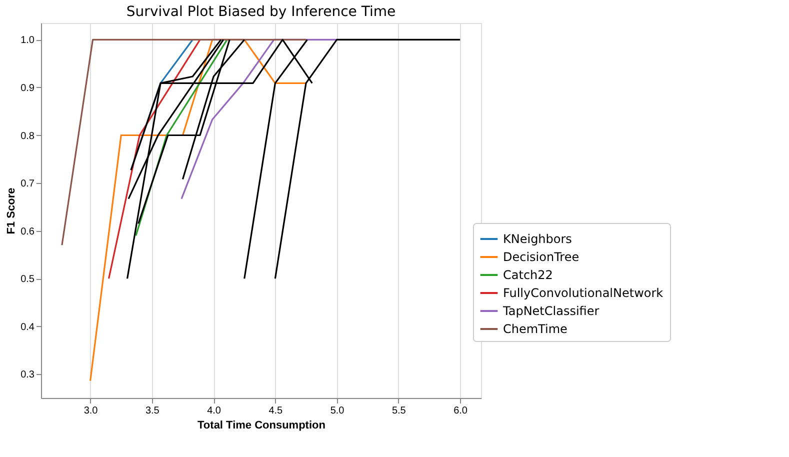  Describe the element at coordinates (337, 411) in the screenshot. I see `x-tick-label: 5.0` at that location.